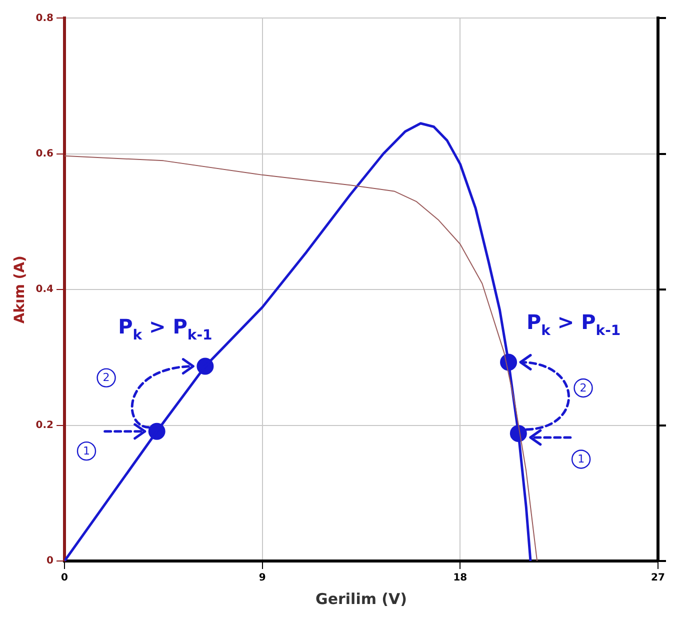  What do you see at coordinates (50, 561) in the screenshot?
I see `y-tick-label: 0` at bounding box center [50, 561].